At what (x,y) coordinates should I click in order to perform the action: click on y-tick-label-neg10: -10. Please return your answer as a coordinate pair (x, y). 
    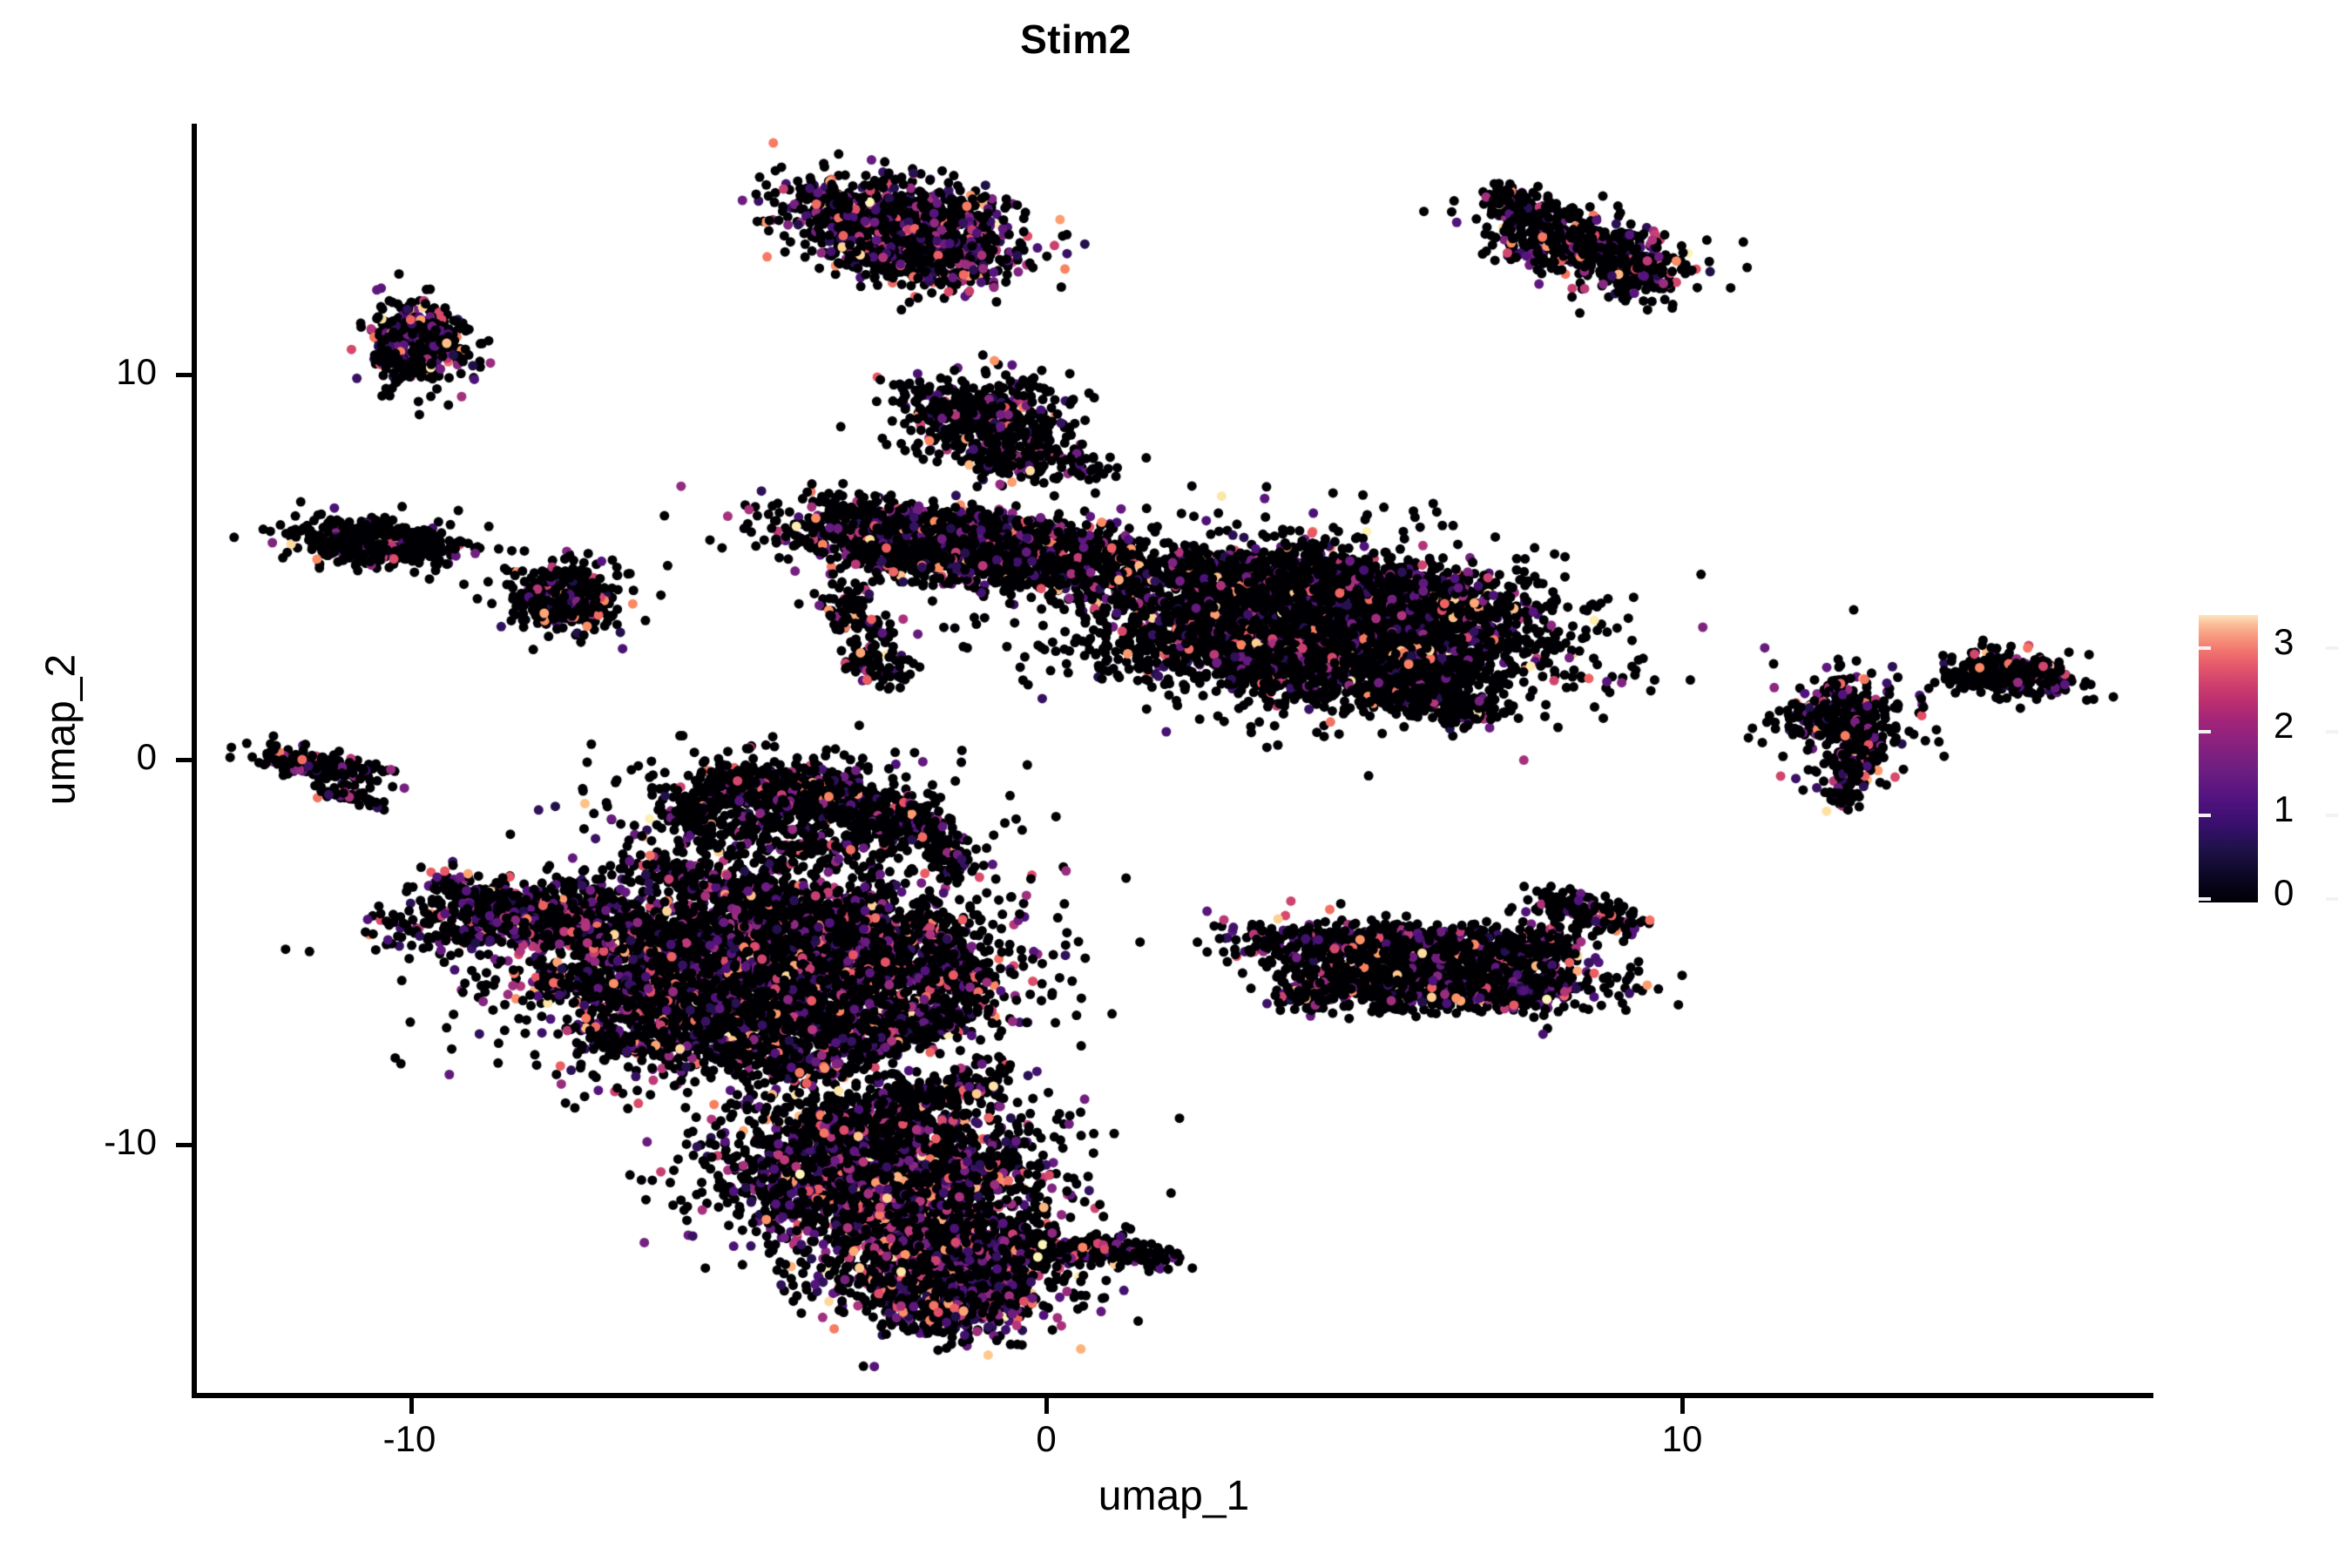
    Looking at the image, I should click on (130, 1142).